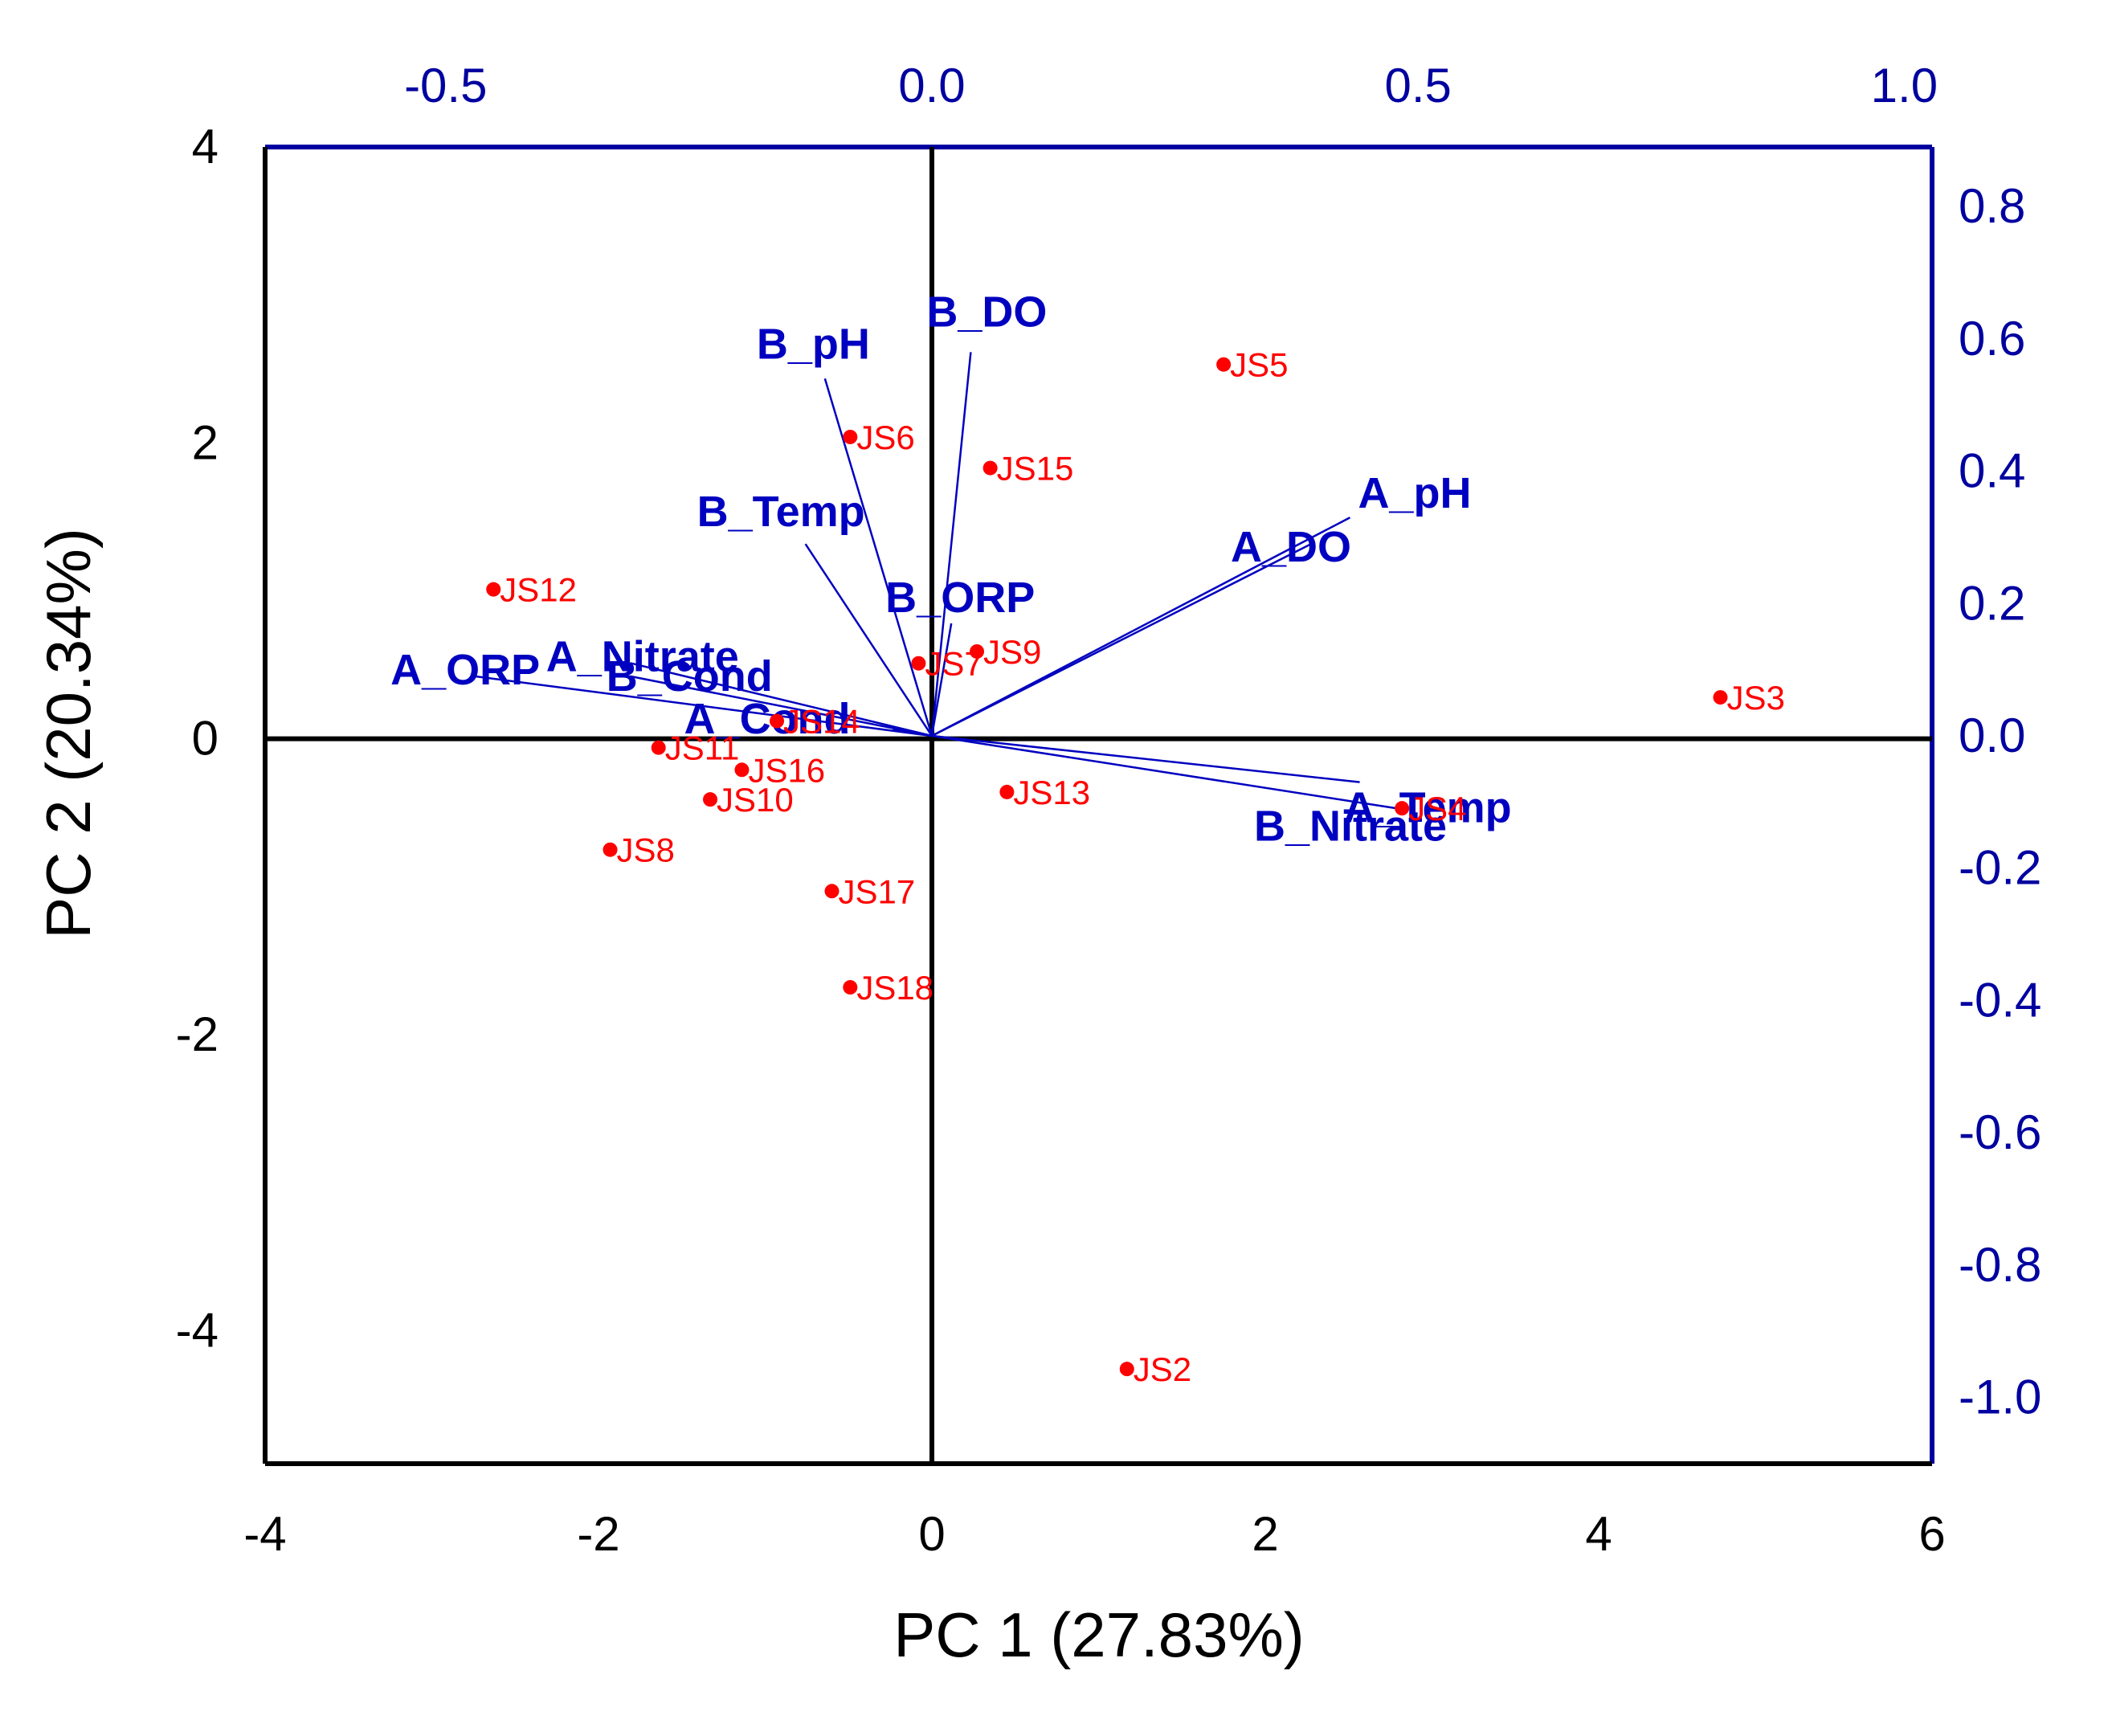 This screenshot has width=2108, height=1736. I want to click on top-tick-label: 0.0, so click(931, 85).